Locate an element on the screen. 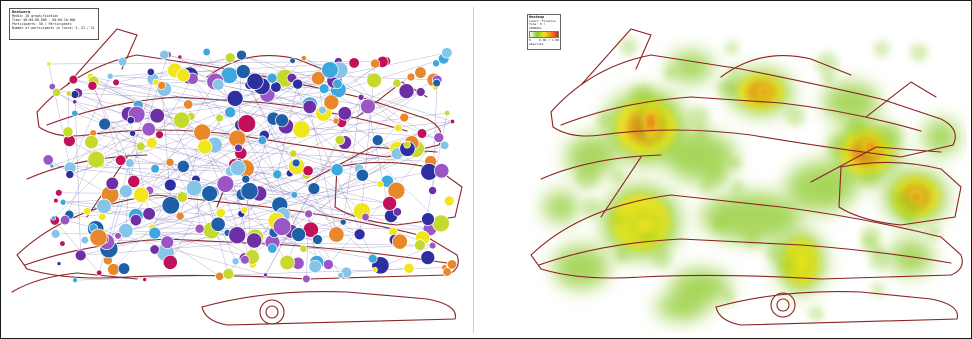 The image size is (972, 339). heat-legend-title: Heatmap is located at coordinates (537, 17).